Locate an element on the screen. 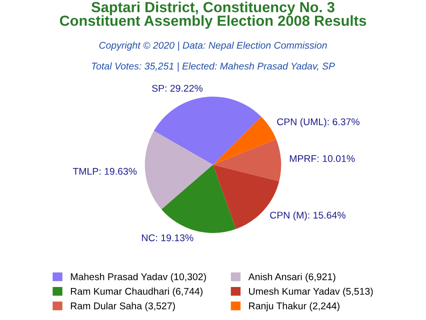 Image resolution: width=426 pixels, height=320 pixels. legend-label: Ram Kumar Chaudhari (6,744) is located at coordinates (136, 292).